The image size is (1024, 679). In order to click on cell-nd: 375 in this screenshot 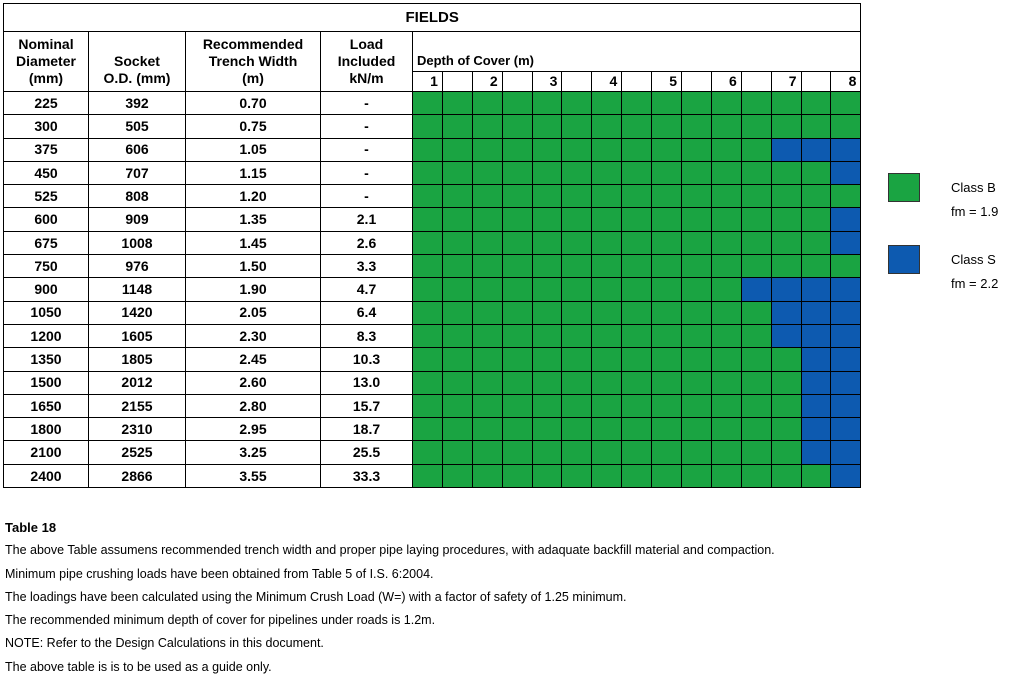, I will do `click(46, 149)`.